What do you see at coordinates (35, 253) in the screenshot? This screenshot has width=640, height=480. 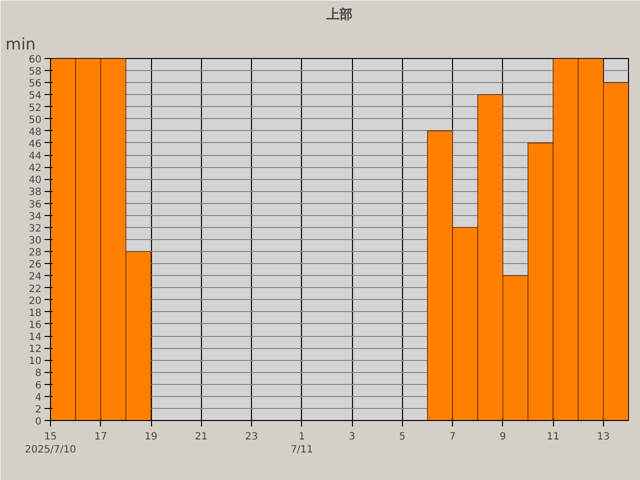 I see `y-tick-label: 28` at bounding box center [35, 253].